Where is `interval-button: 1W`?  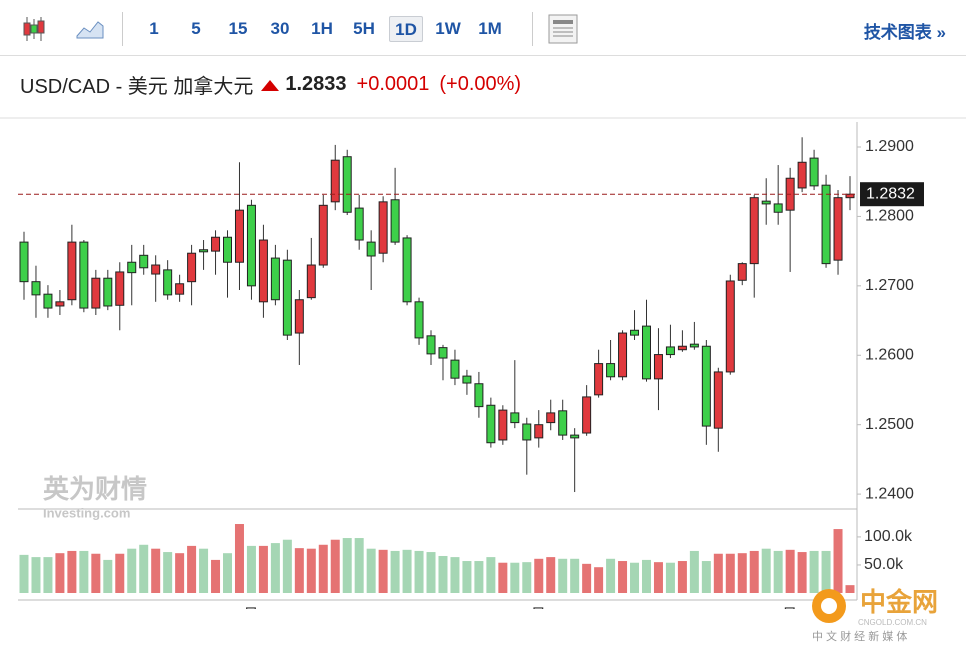
interval-button: 1W is located at coordinates (448, 28).